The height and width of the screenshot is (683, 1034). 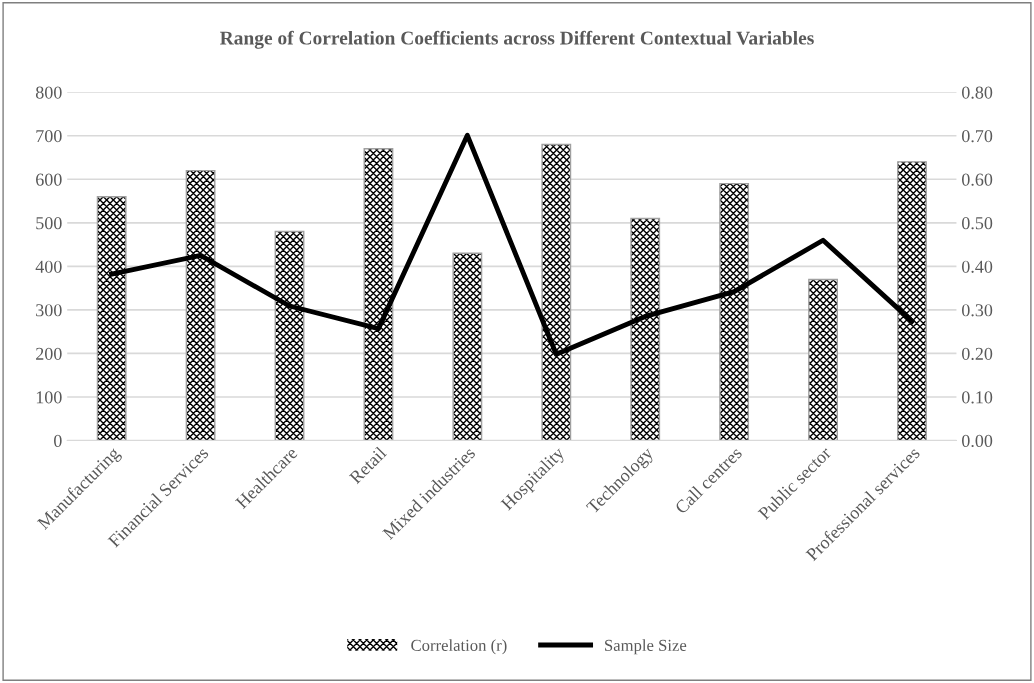 I want to click on y-tick-label: 100, so click(x=49, y=397).